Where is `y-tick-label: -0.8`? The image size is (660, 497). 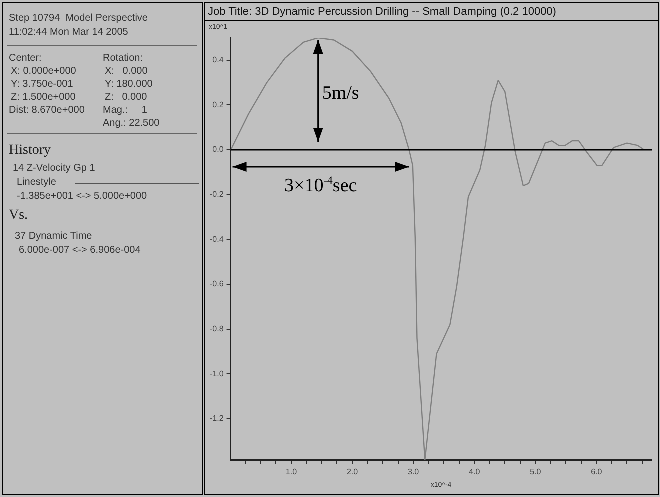
y-tick-label: -0.8 is located at coordinates (217, 329).